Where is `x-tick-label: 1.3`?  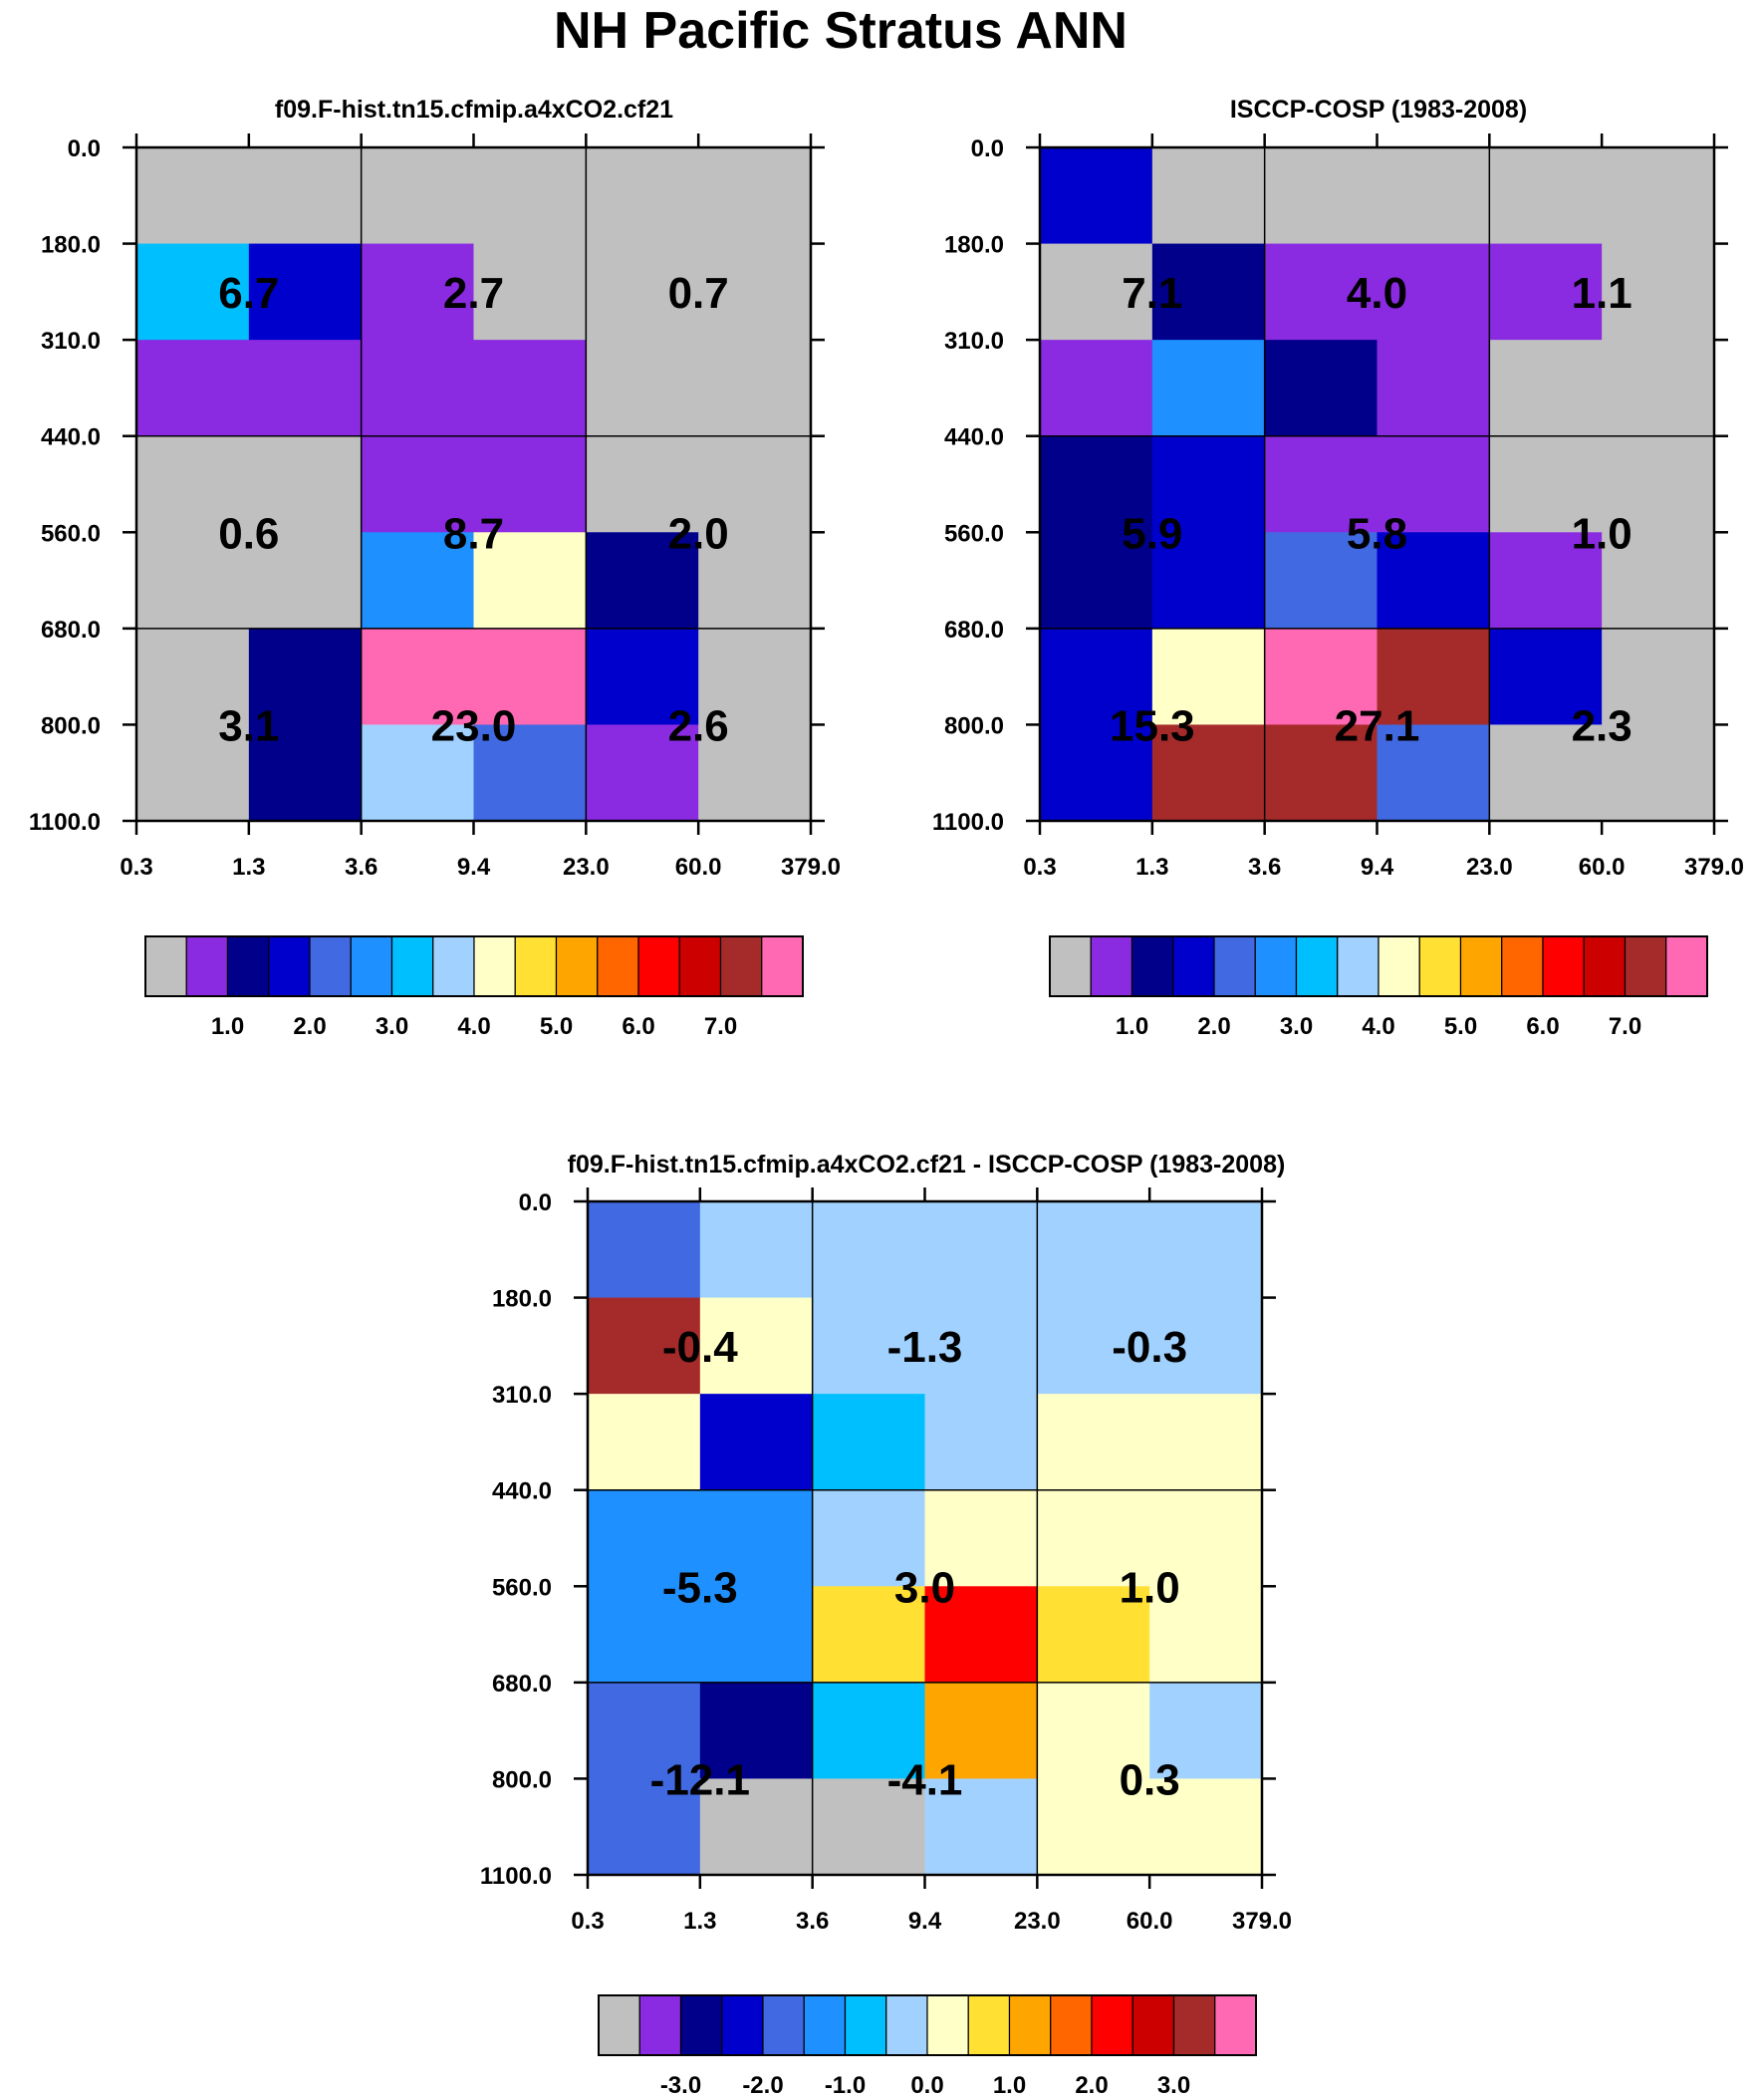
x-tick-label: 1.3 is located at coordinates (248, 867).